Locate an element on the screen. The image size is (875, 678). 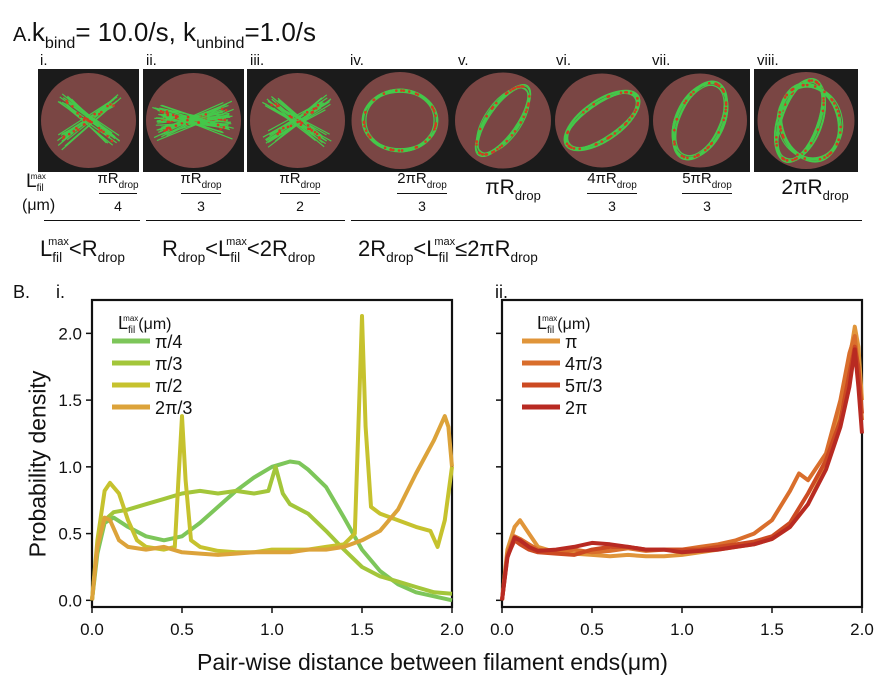
droplet-disk is located at coordinates (602, 120).